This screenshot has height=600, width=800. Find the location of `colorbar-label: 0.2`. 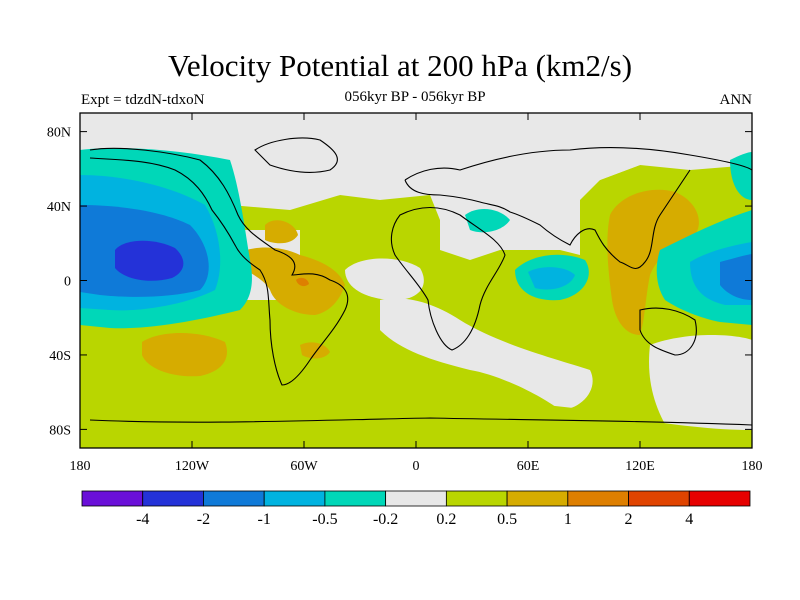

colorbar-label: 0.2 is located at coordinates (446, 519).